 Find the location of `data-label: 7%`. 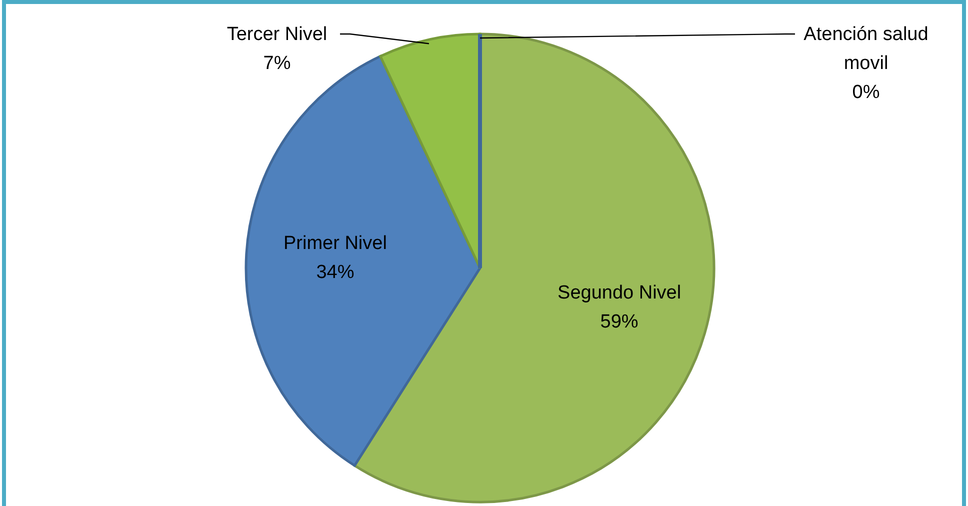

data-label: 7% is located at coordinates (277, 63).